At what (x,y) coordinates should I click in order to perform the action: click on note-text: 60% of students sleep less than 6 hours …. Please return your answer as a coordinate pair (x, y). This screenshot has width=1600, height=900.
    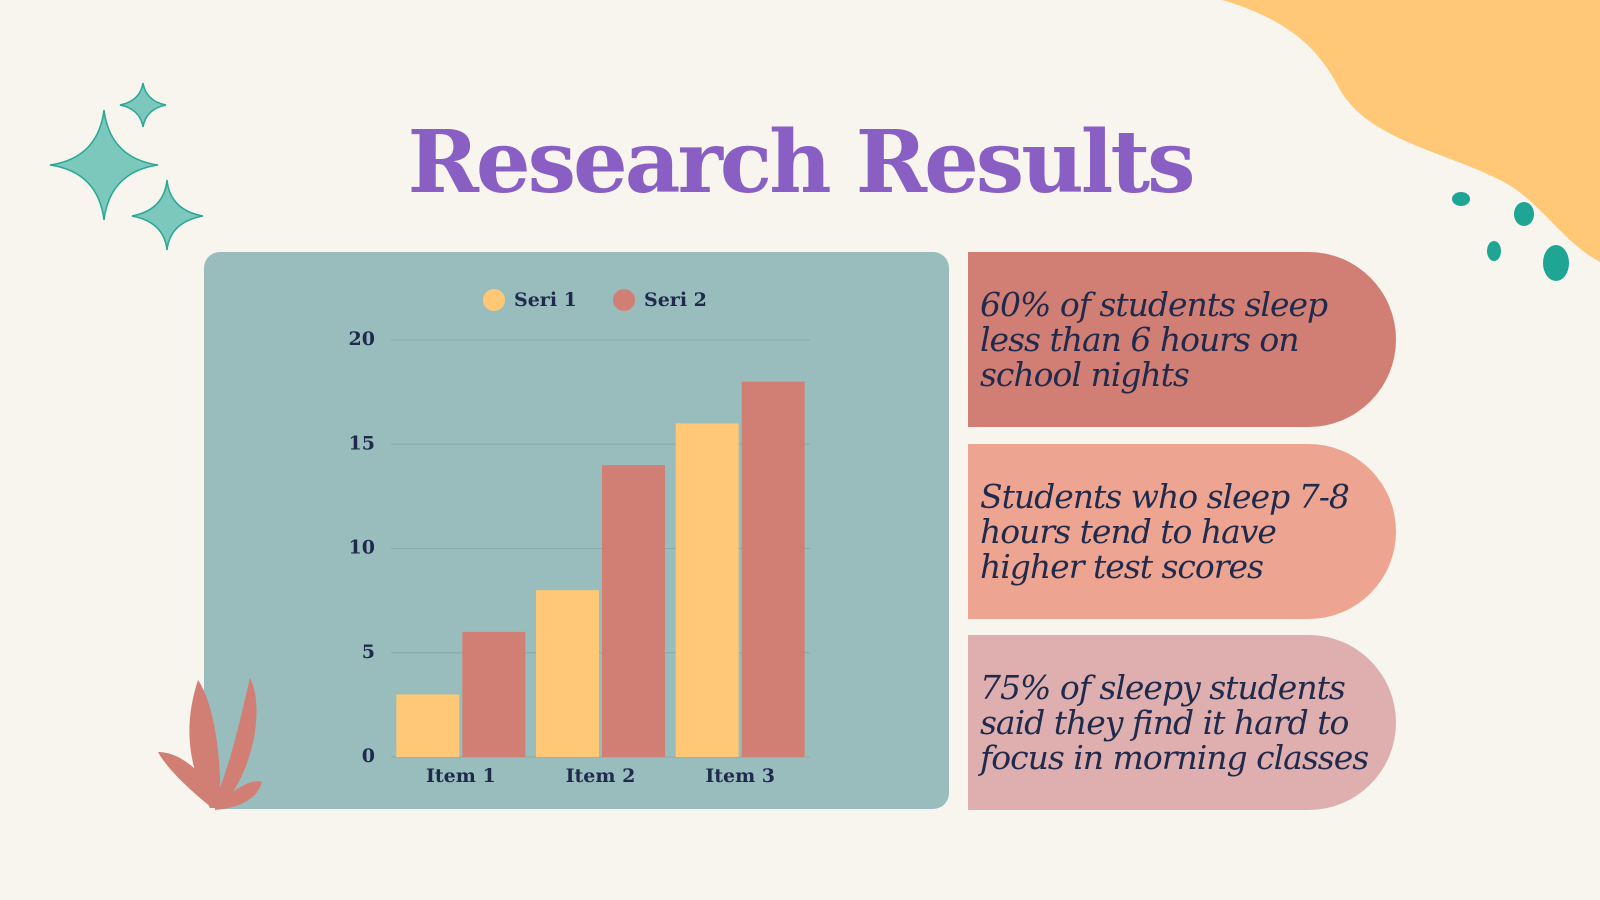
    Looking at the image, I should click on (1154, 339).